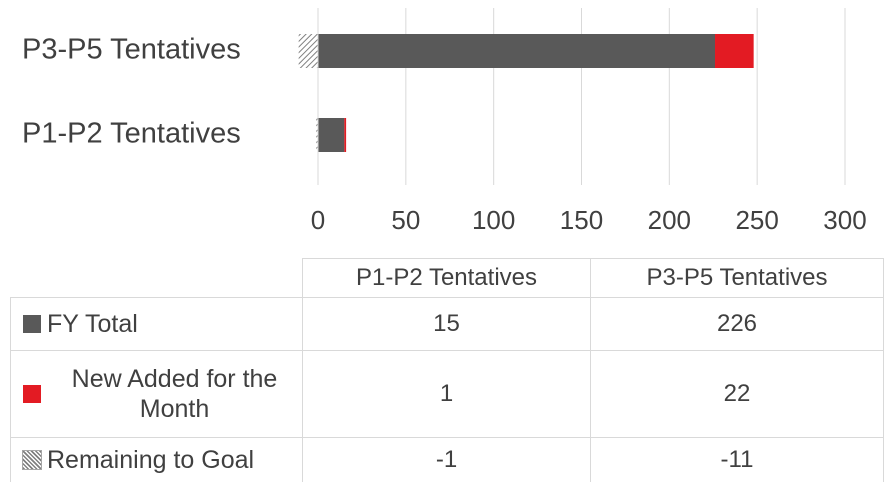 This screenshot has height=482, width=884. Describe the element at coordinates (737, 277) in the screenshot. I see `table-header: P3-P5 Tentatives` at that location.